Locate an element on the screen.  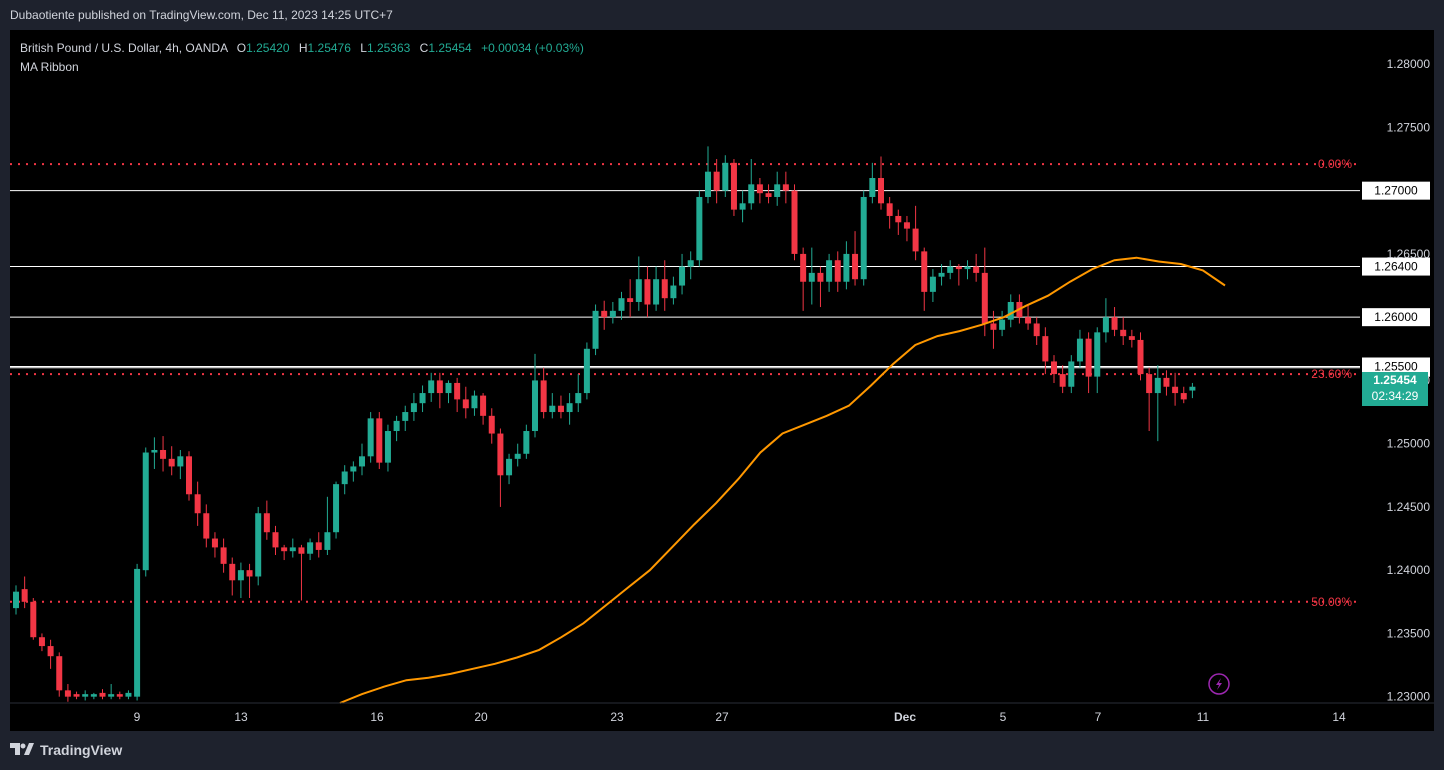
time-tick: 7 is located at coordinates (1098, 717).